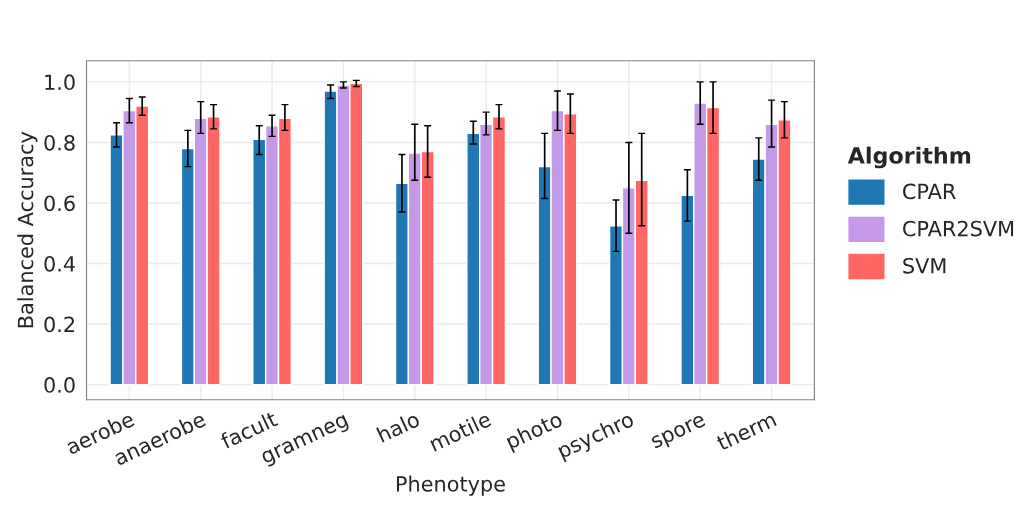 The height and width of the screenshot is (506, 1018). I want to click on x-tick-label: spore, so click(679, 433).